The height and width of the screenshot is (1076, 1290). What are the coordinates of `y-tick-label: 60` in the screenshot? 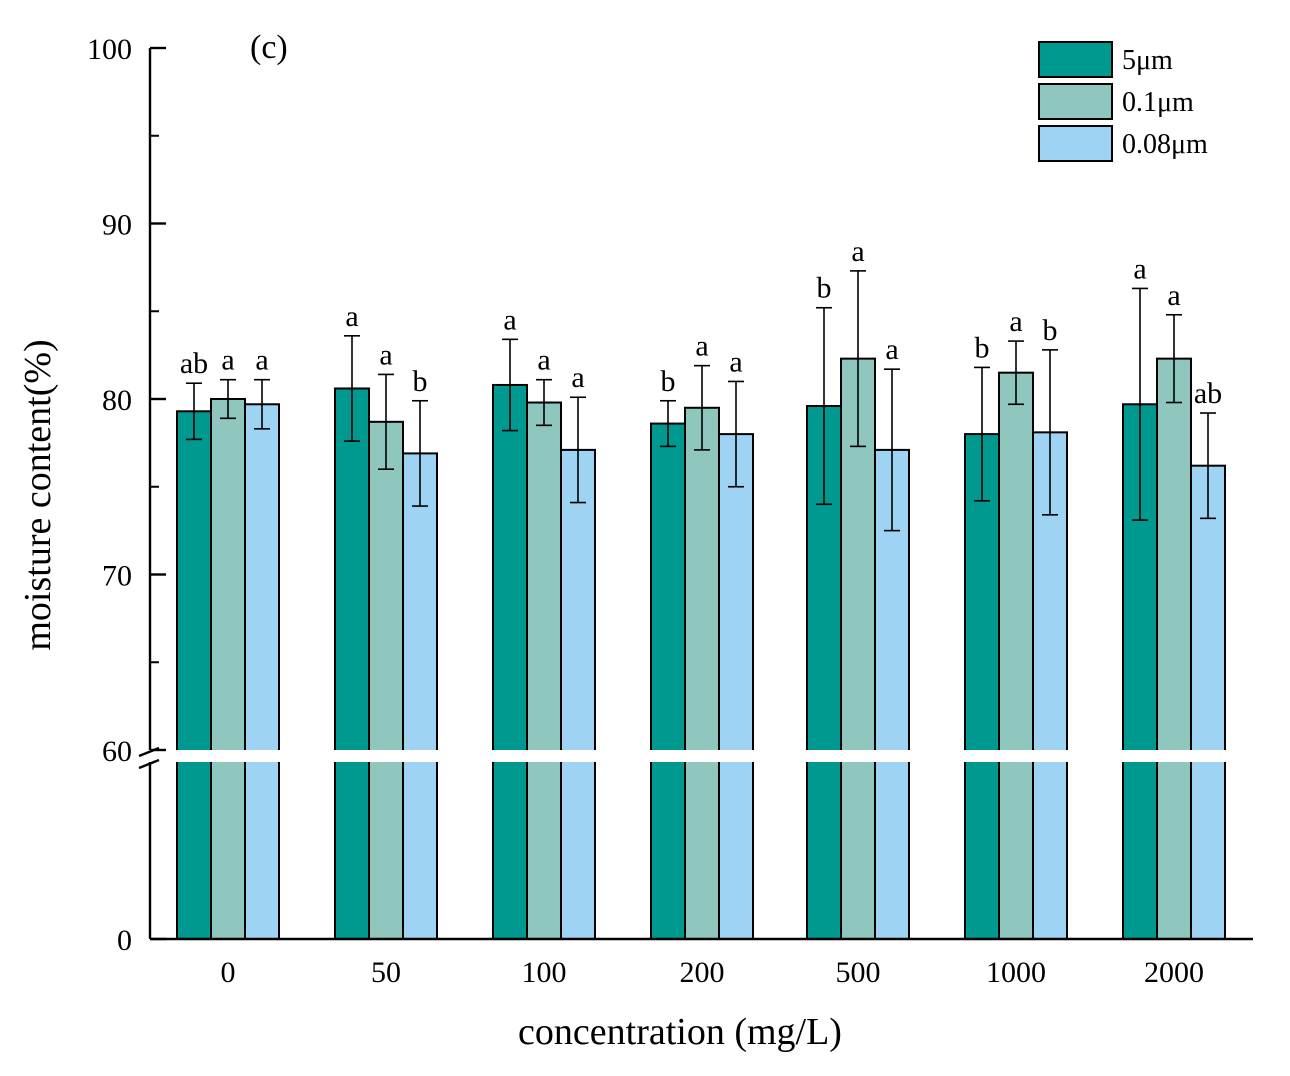 It's located at (117, 751).